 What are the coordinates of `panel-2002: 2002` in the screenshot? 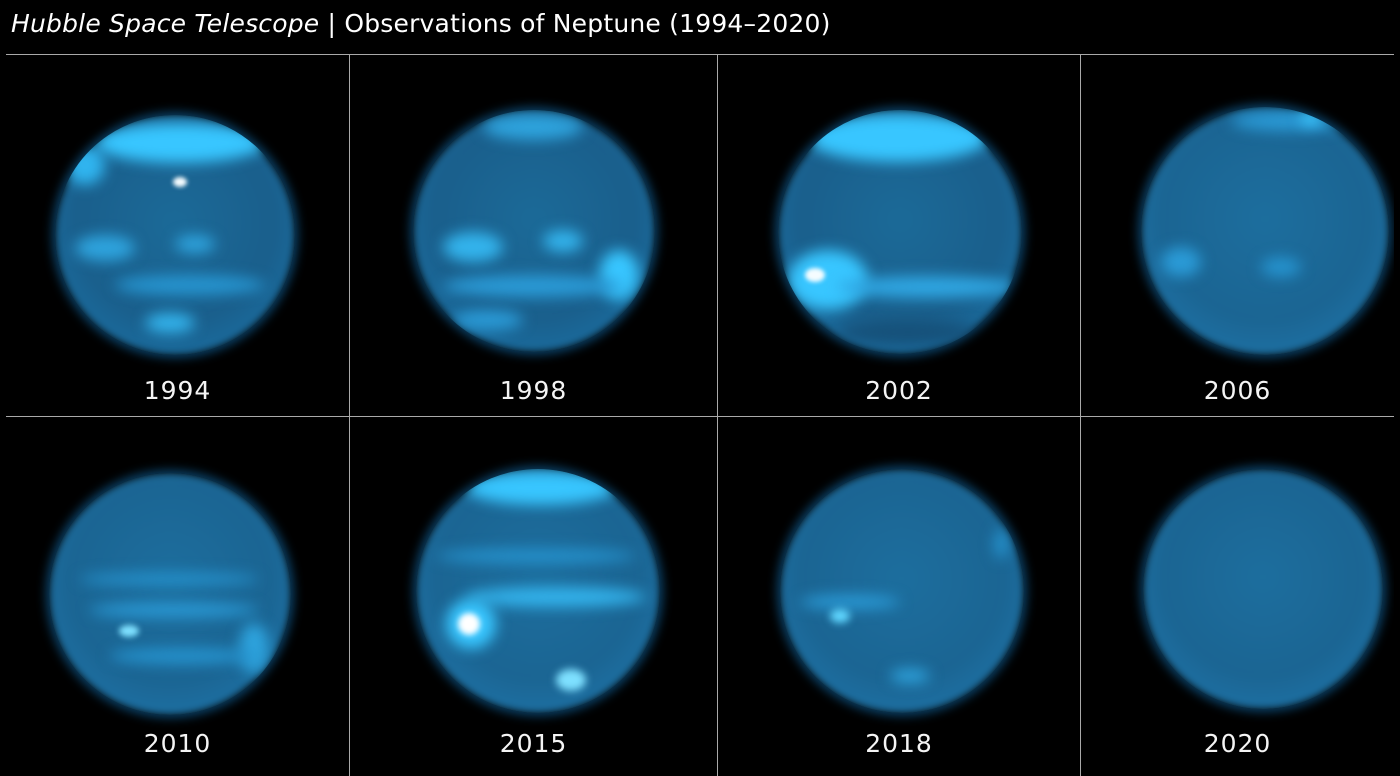 It's located at (899, 235).